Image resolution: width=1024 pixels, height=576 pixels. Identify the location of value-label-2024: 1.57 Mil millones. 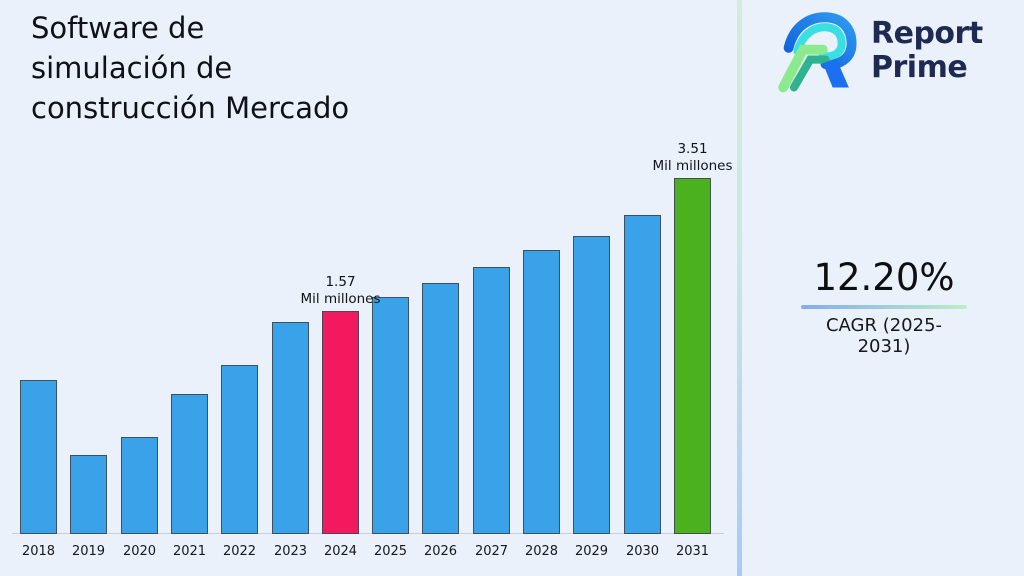
(341, 291).